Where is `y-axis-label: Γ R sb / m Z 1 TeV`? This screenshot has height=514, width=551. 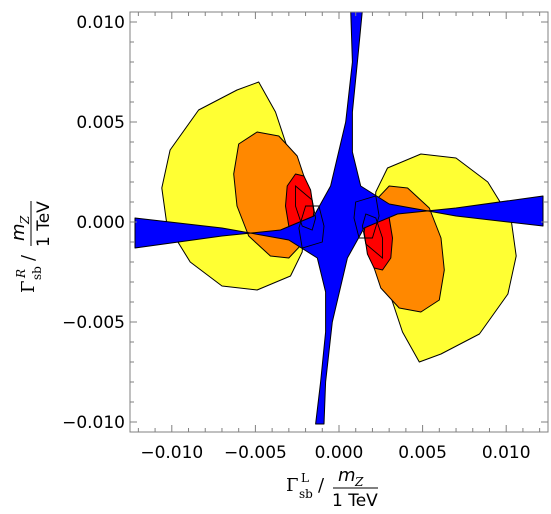
y-axis-label: Γ R sb / m Z 1 TeV is located at coordinates (31, 247).